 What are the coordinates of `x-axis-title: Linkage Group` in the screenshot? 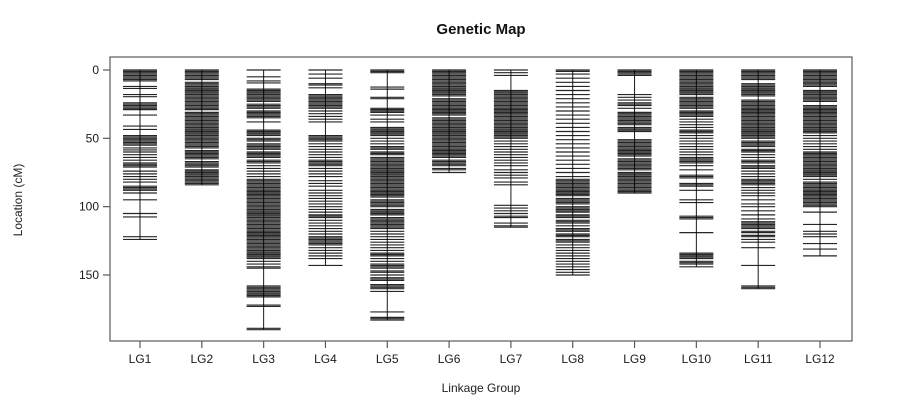 It's located at (481, 388).